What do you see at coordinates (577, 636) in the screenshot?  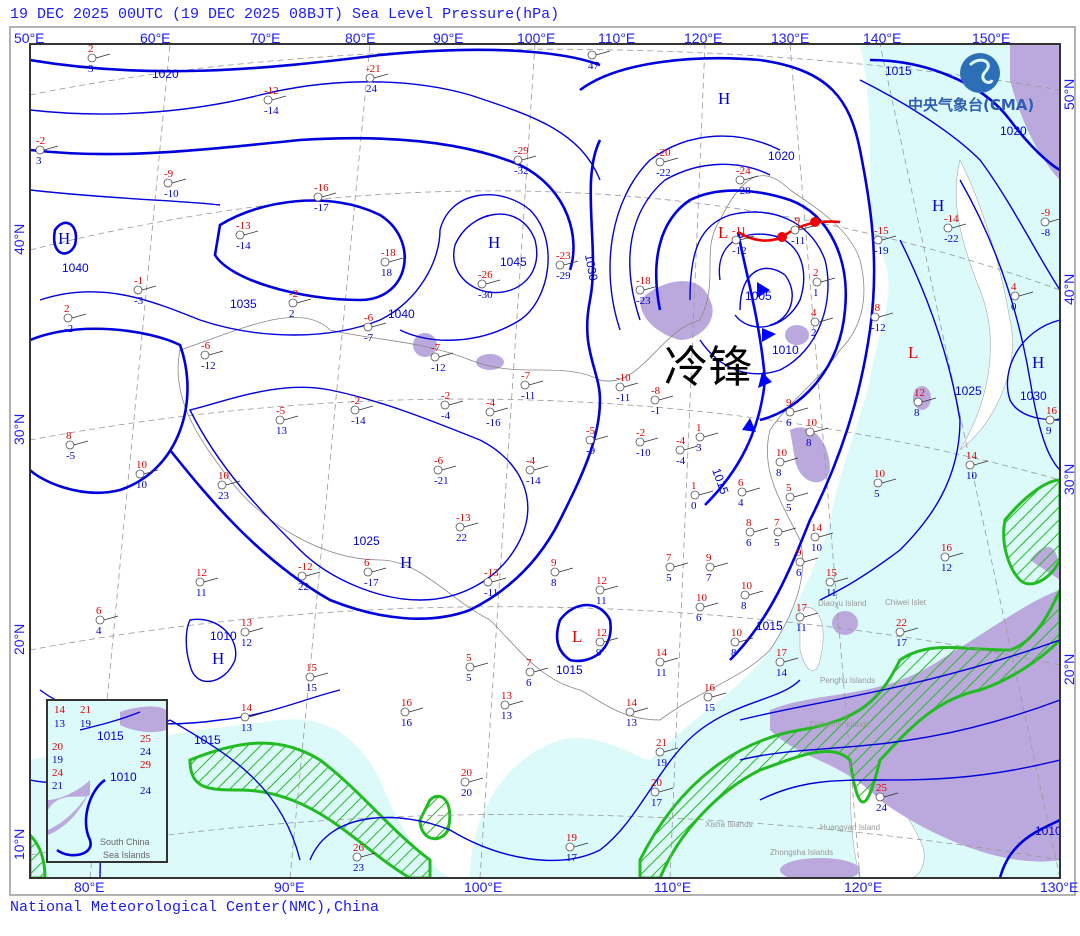 I see `low-pressure-center: L` at bounding box center [577, 636].